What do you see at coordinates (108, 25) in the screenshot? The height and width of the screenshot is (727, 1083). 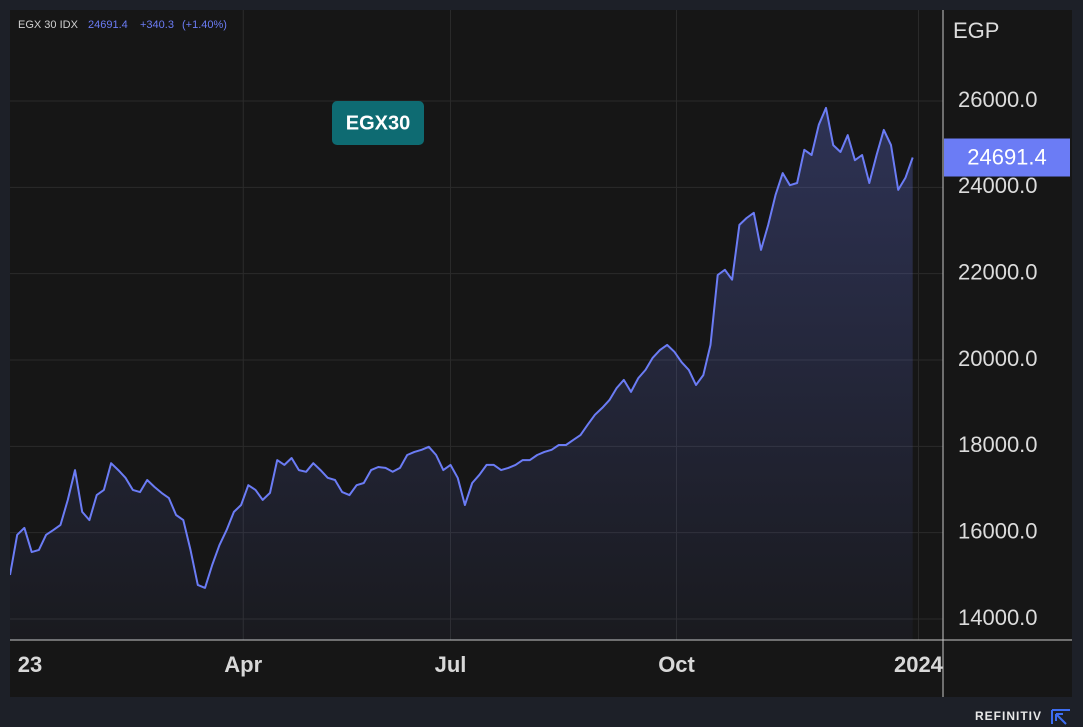 I see `header-last: 24691.4` at bounding box center [108, 25].